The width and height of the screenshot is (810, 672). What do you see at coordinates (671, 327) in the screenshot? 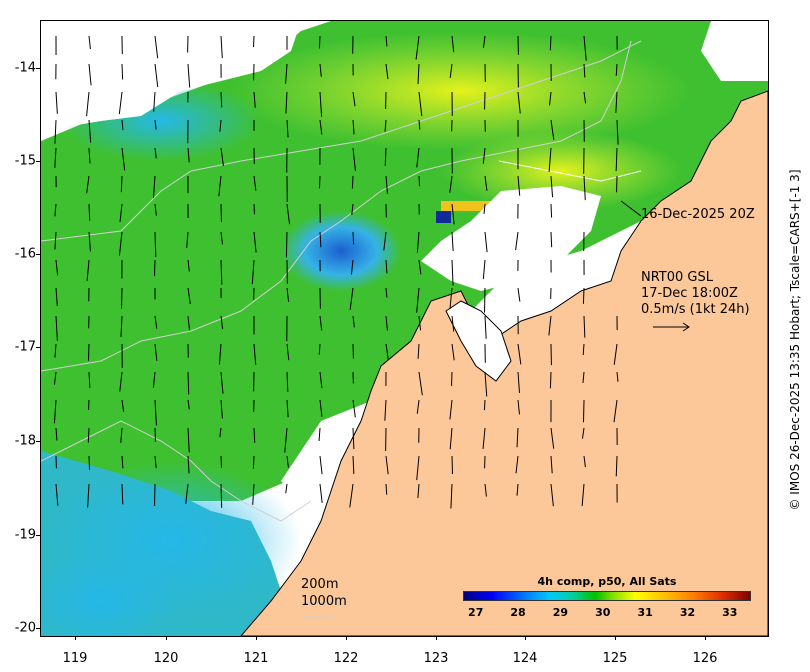
I see `scale-arrow` at bounding box center [671, 327].